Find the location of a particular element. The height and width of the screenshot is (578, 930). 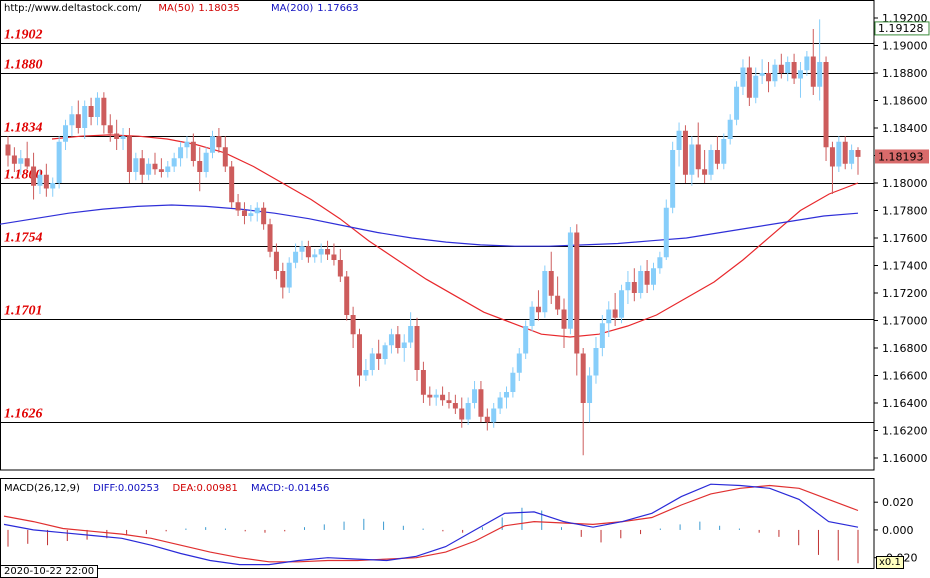

y-tick-label: 1.18400 is located at coordinates (905, 128).